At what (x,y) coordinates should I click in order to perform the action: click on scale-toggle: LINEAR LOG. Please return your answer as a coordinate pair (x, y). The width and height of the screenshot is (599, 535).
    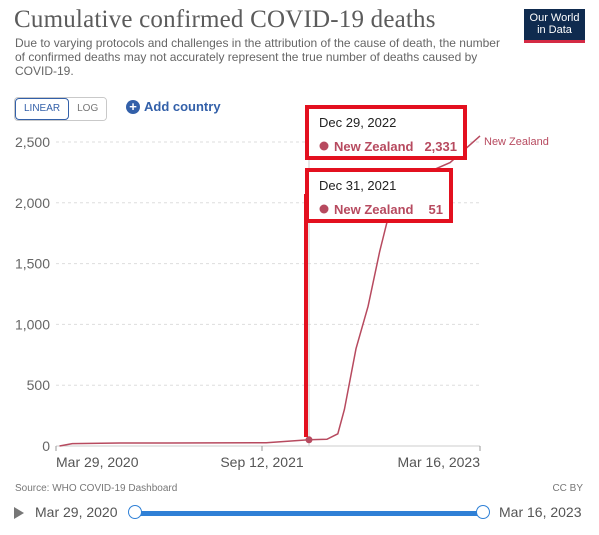
    Looking at the image, I should click on (61, 109).